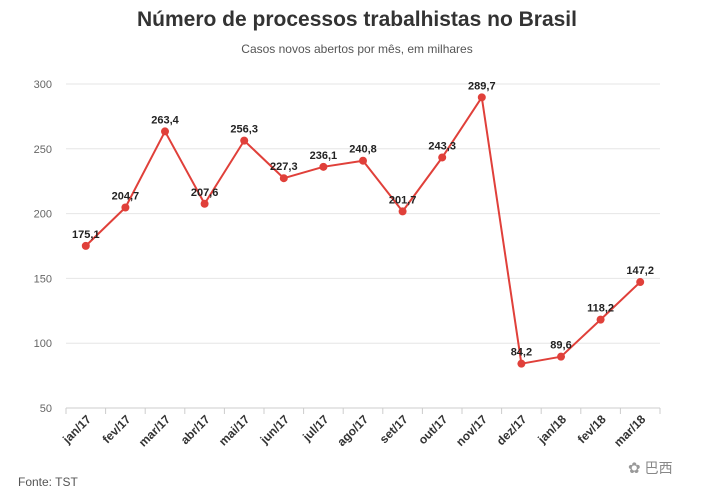 Image resolution: width=714 pixels, height=500 pixels. What do you see at coordinates (432, 429) in the screenshot?
I see `x-tick-label: out/17` at bounding box center [432, 429].